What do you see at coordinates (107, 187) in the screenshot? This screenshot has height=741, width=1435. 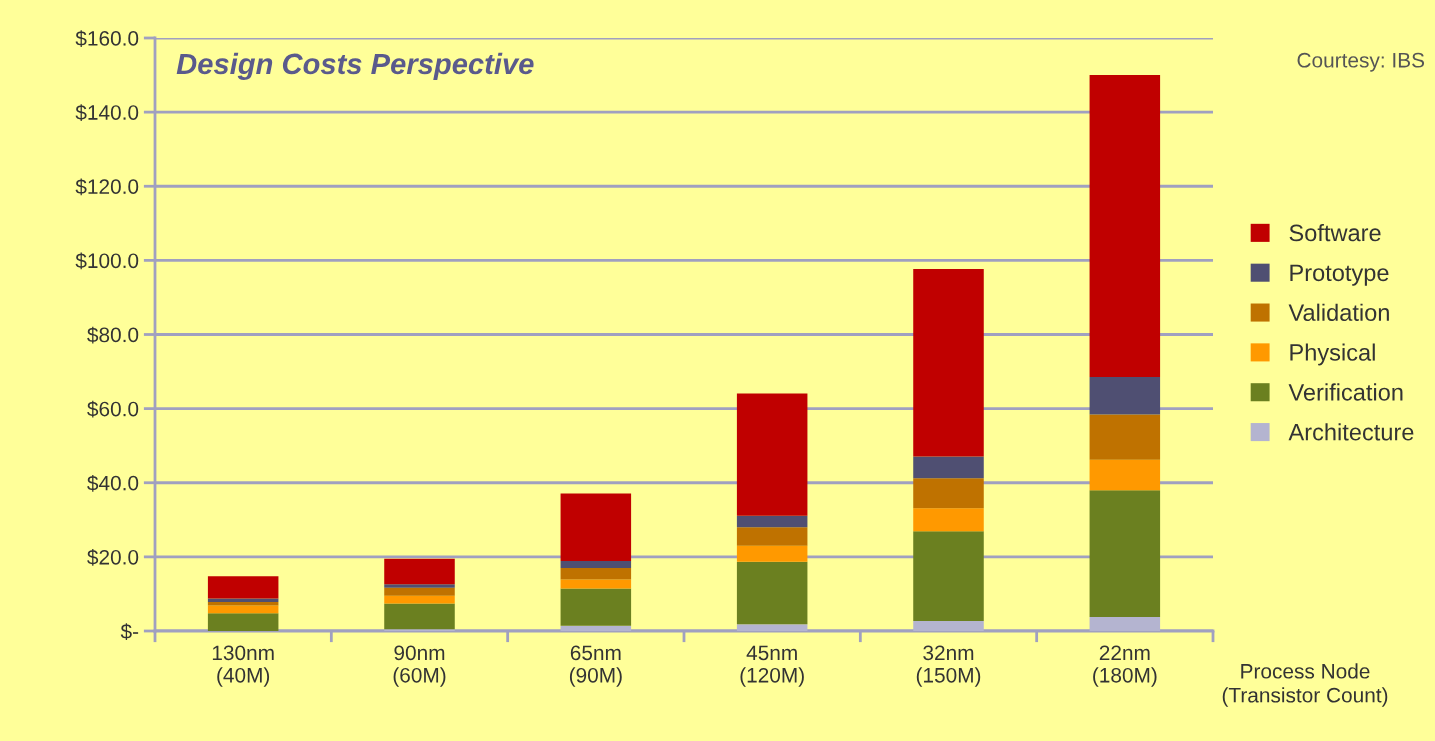 I see `y-tick-label: $120.0` at bounding box center [107, 187].